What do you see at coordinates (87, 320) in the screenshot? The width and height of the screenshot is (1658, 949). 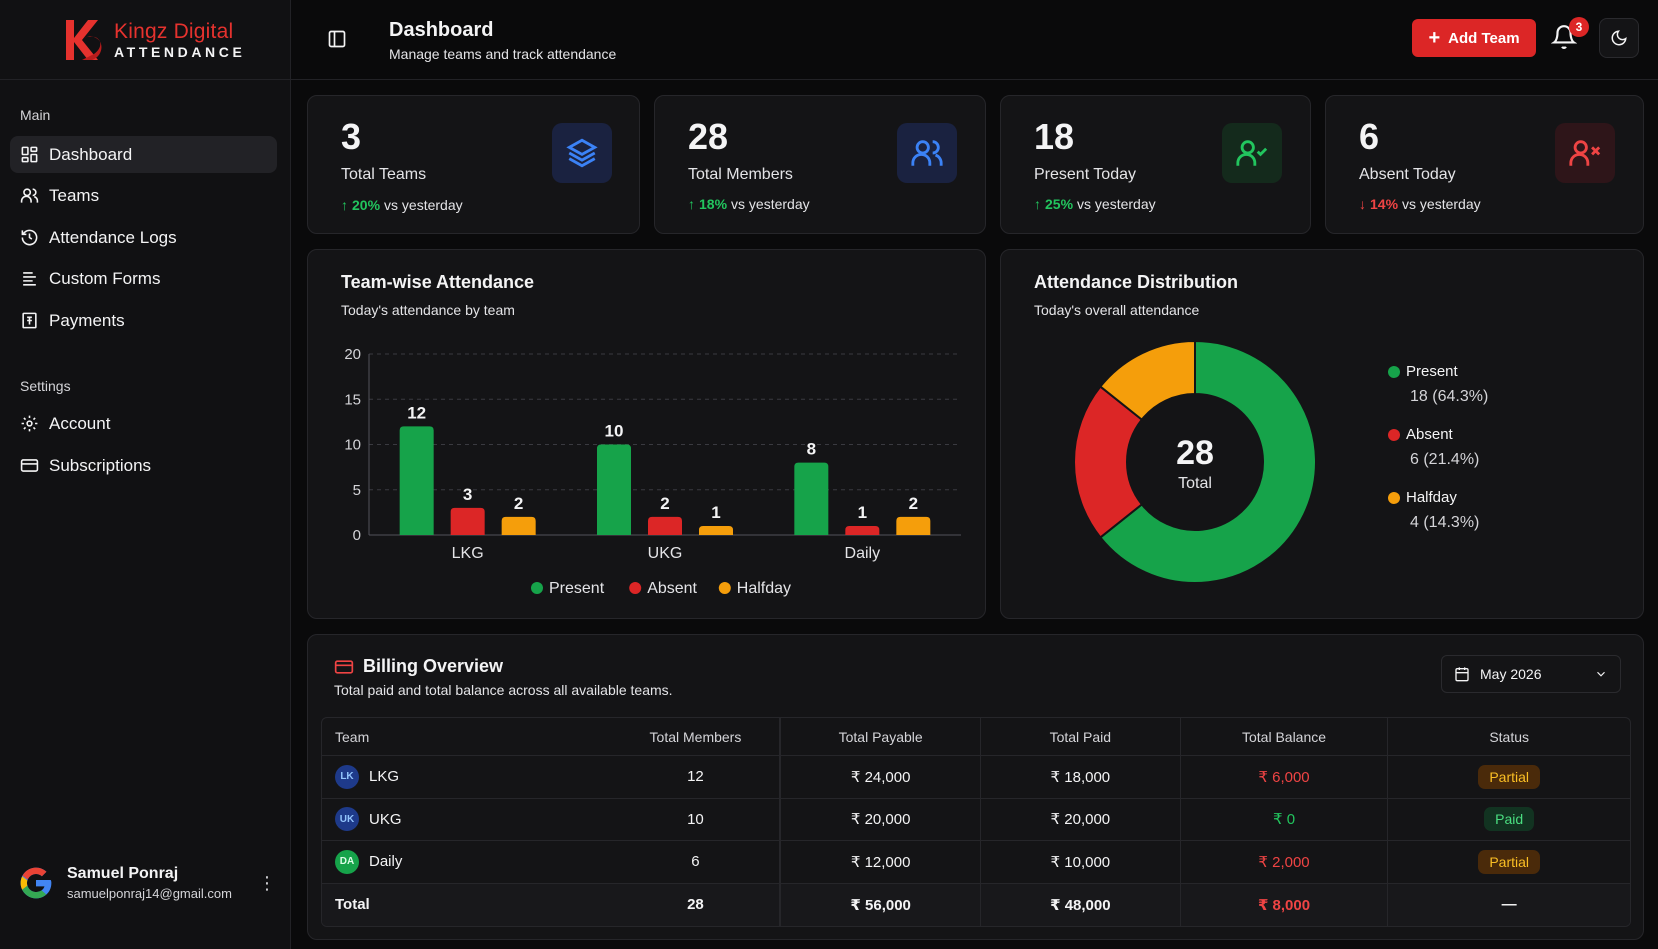 I see `sidebar-item-label: Payments` at bounding box center [87, 320].